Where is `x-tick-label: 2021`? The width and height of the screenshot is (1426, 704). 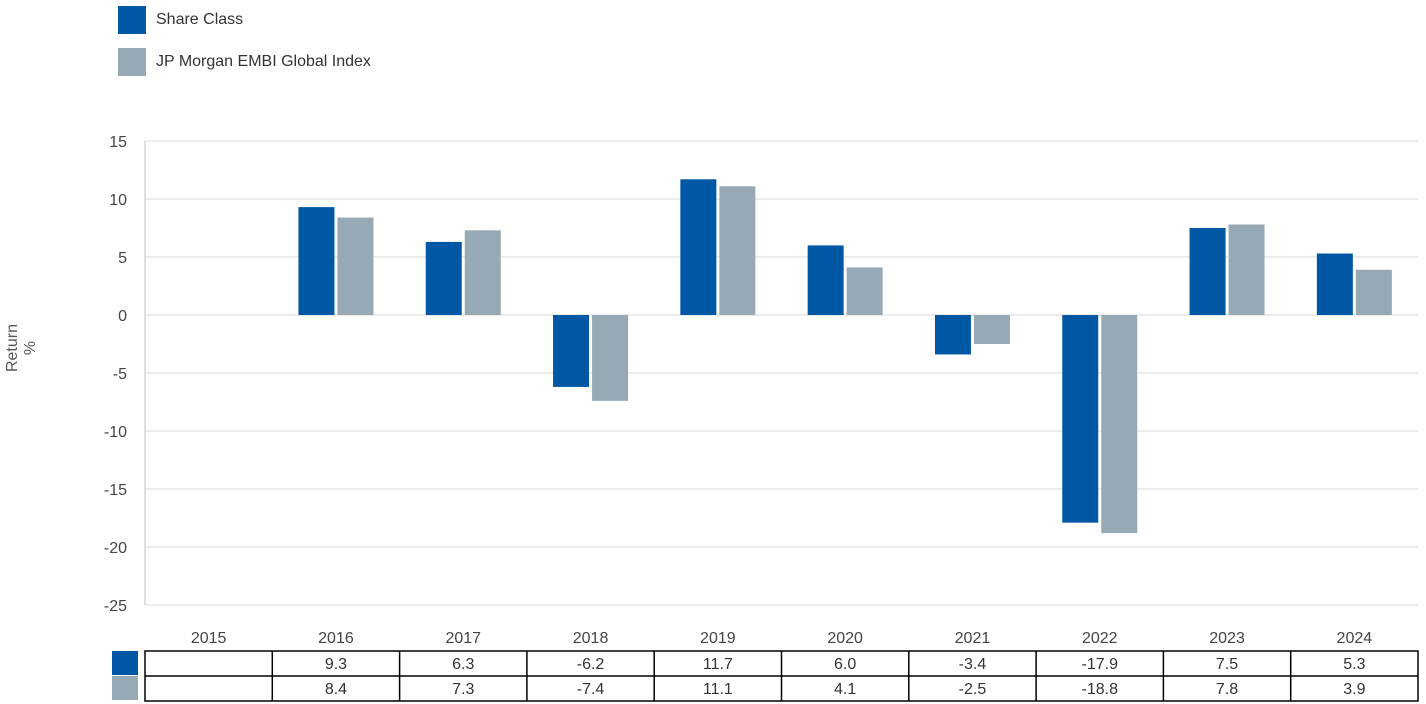
x-tick-label: 2021 is located at coordinates (973, 638).